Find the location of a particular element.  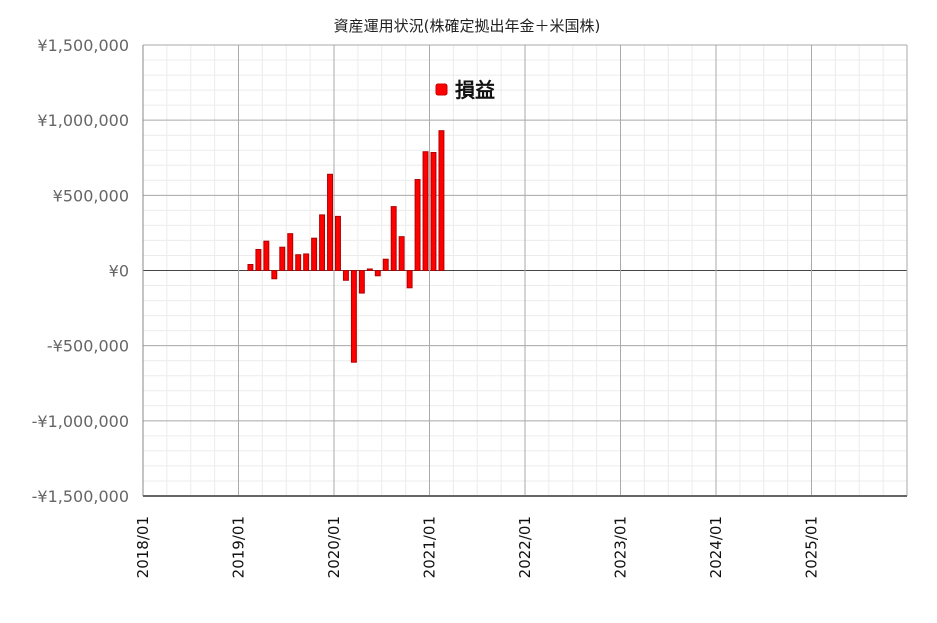

chart-title: 資産運用状況(株確定拠出年金＋米国株) is located at coordinates (467, 26).